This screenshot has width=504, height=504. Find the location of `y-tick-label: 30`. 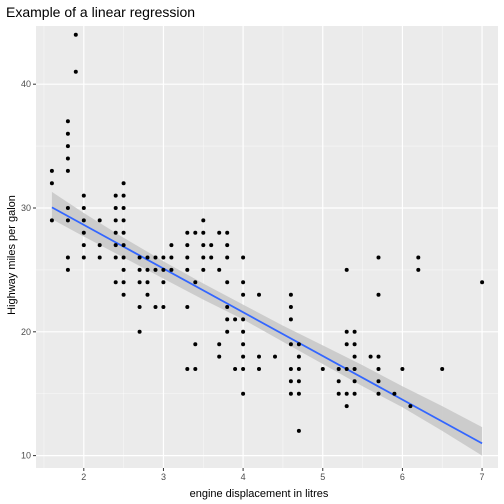

y-tick-label: 30 is located at coordinates (26, 208).